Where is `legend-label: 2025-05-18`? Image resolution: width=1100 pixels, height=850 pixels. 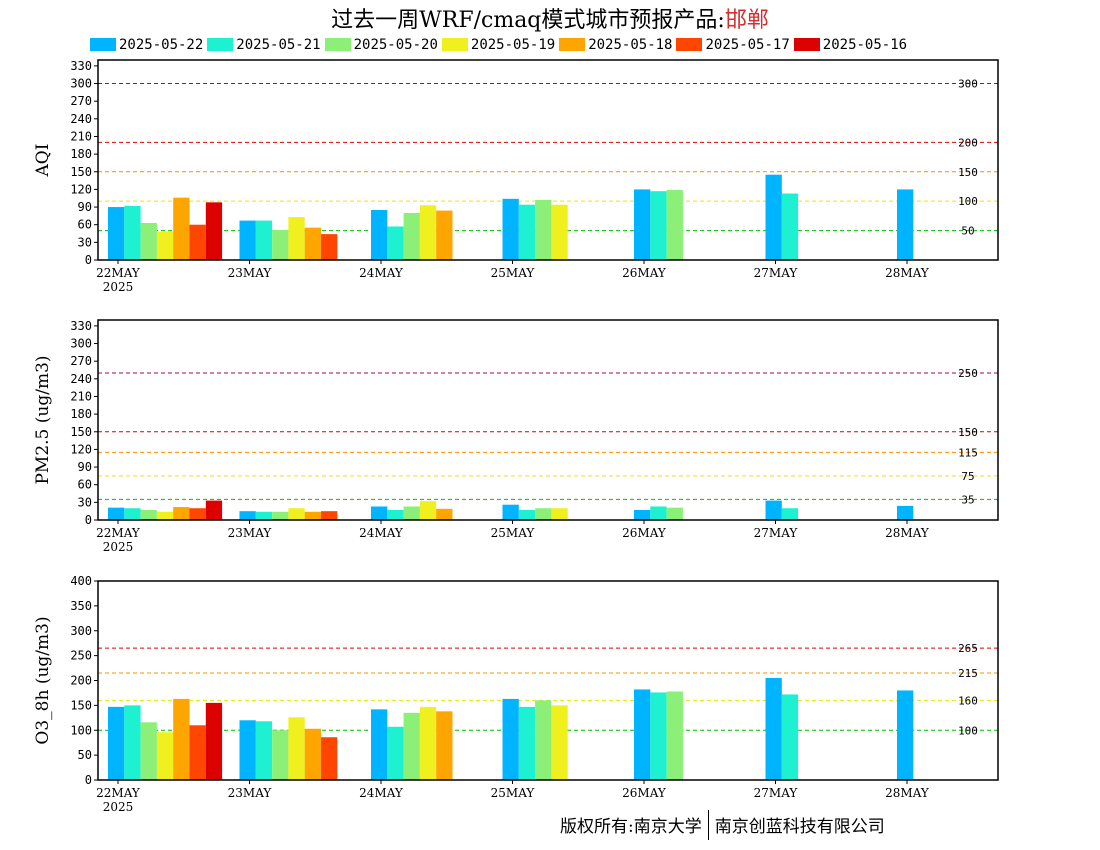
legend-label: 2025-05-18 is located at coordinates (630, 44).